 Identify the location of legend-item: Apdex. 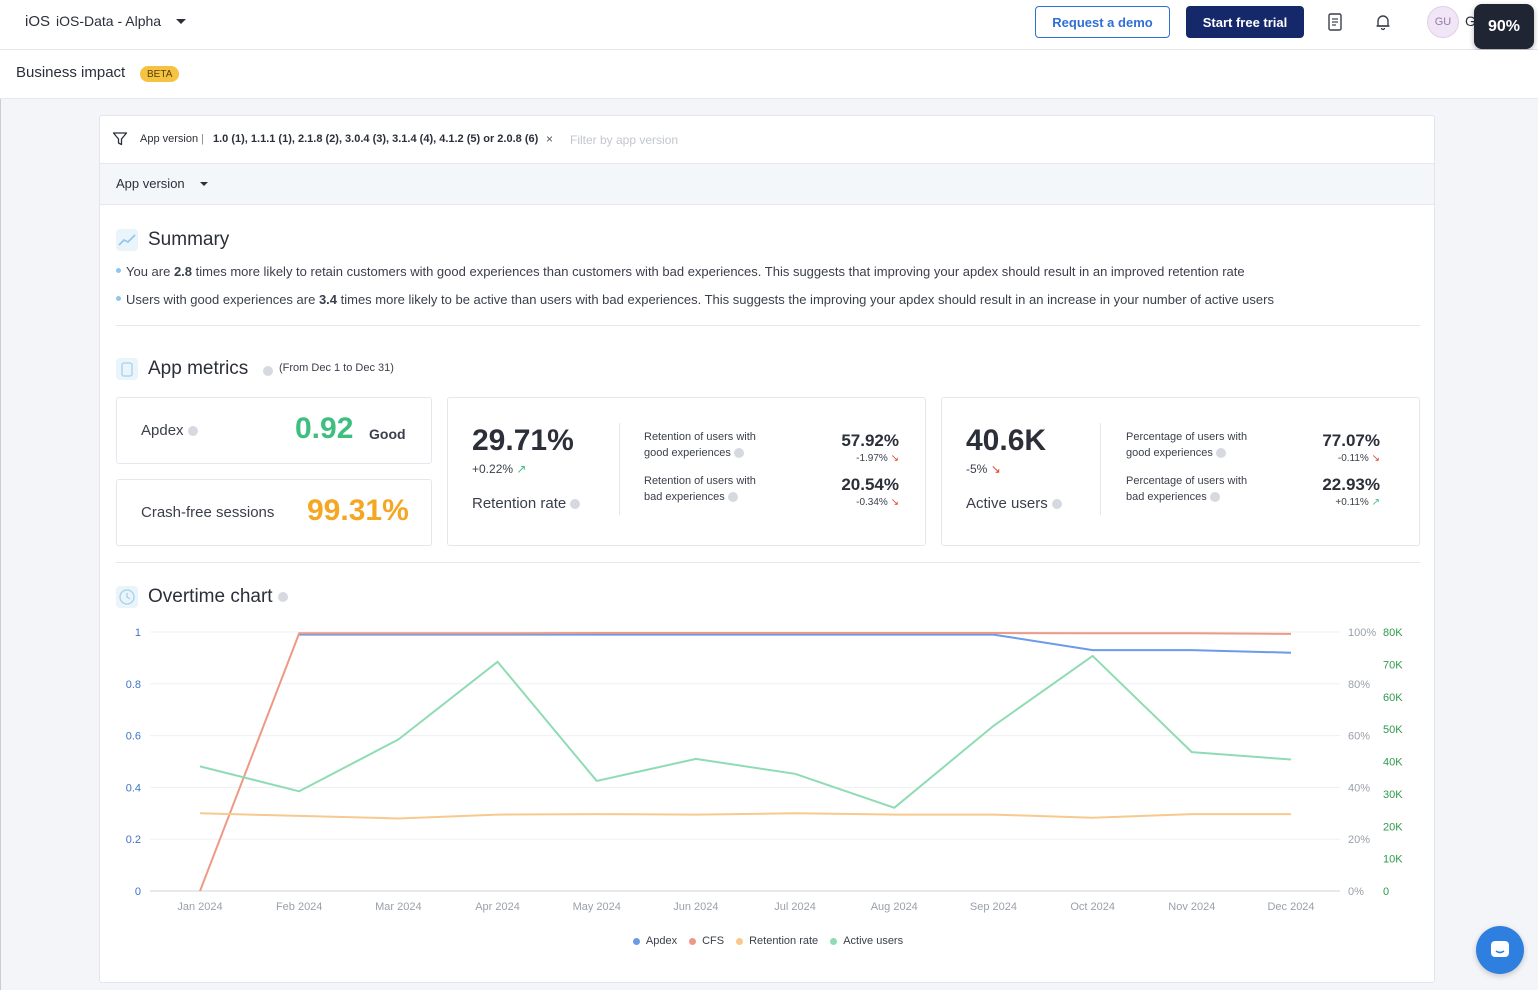
(655, 941).